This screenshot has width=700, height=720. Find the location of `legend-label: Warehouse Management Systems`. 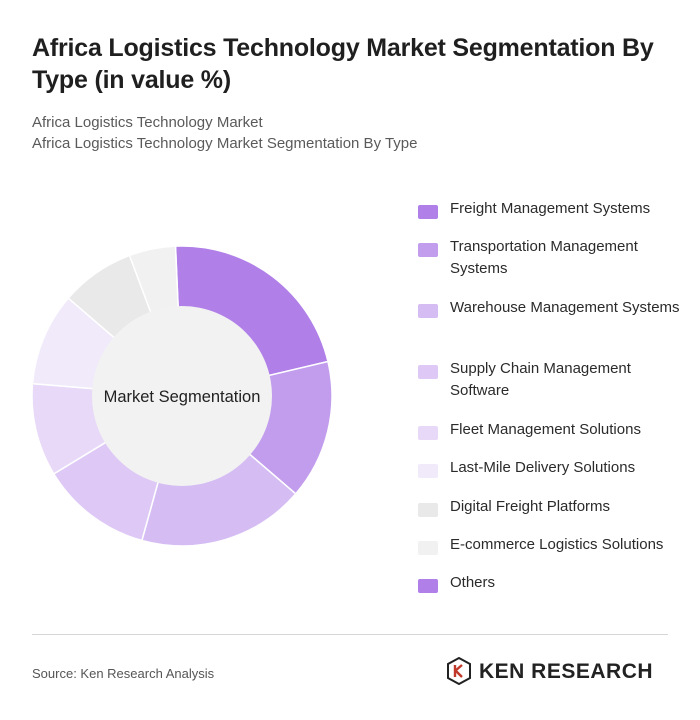

legend-label: Warehouse Management Systems is located at coordinates (565, 307).